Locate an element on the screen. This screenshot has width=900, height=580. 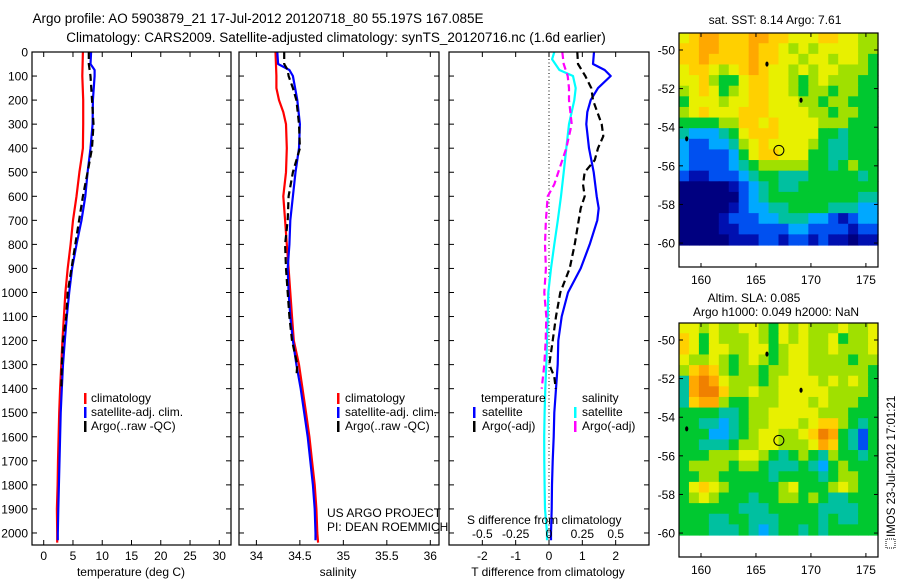
x-tick-label: 1 is located at coordinates (582, 556).